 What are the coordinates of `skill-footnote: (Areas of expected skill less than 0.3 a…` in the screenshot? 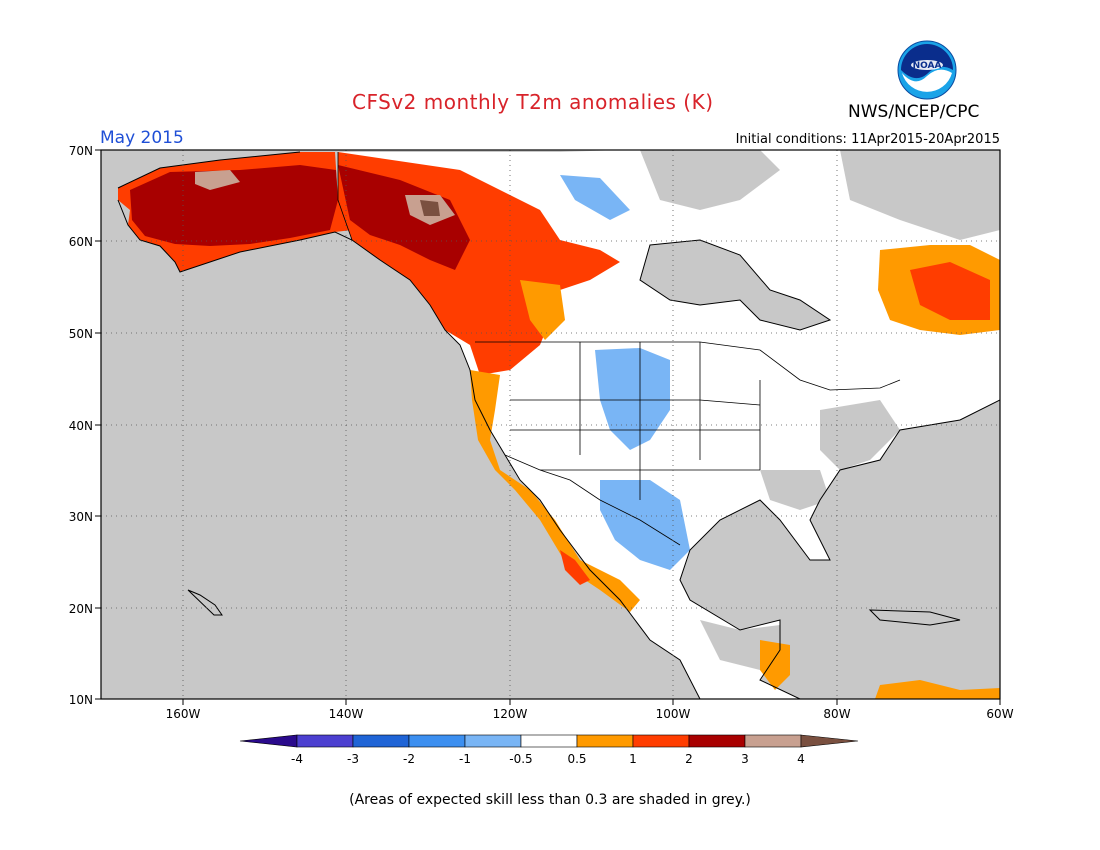 It's located at (550, 800).